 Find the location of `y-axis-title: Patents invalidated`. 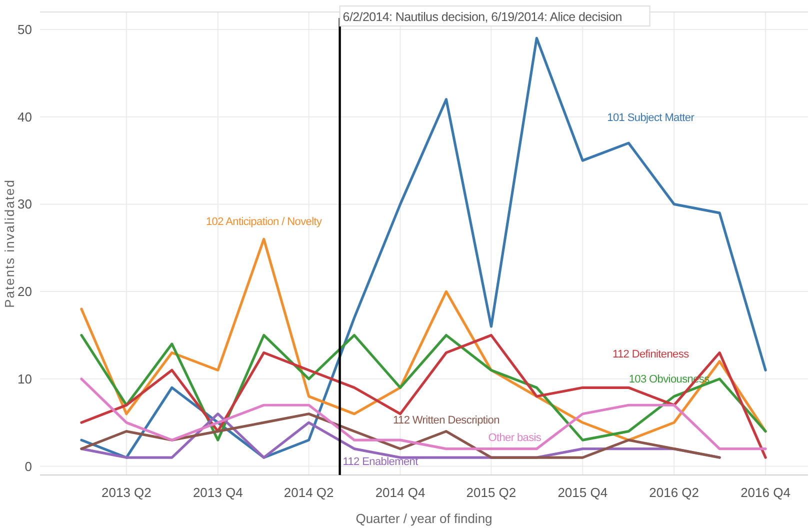

y-axis-title: Patents invalidated is located at coordinates (9, 243).